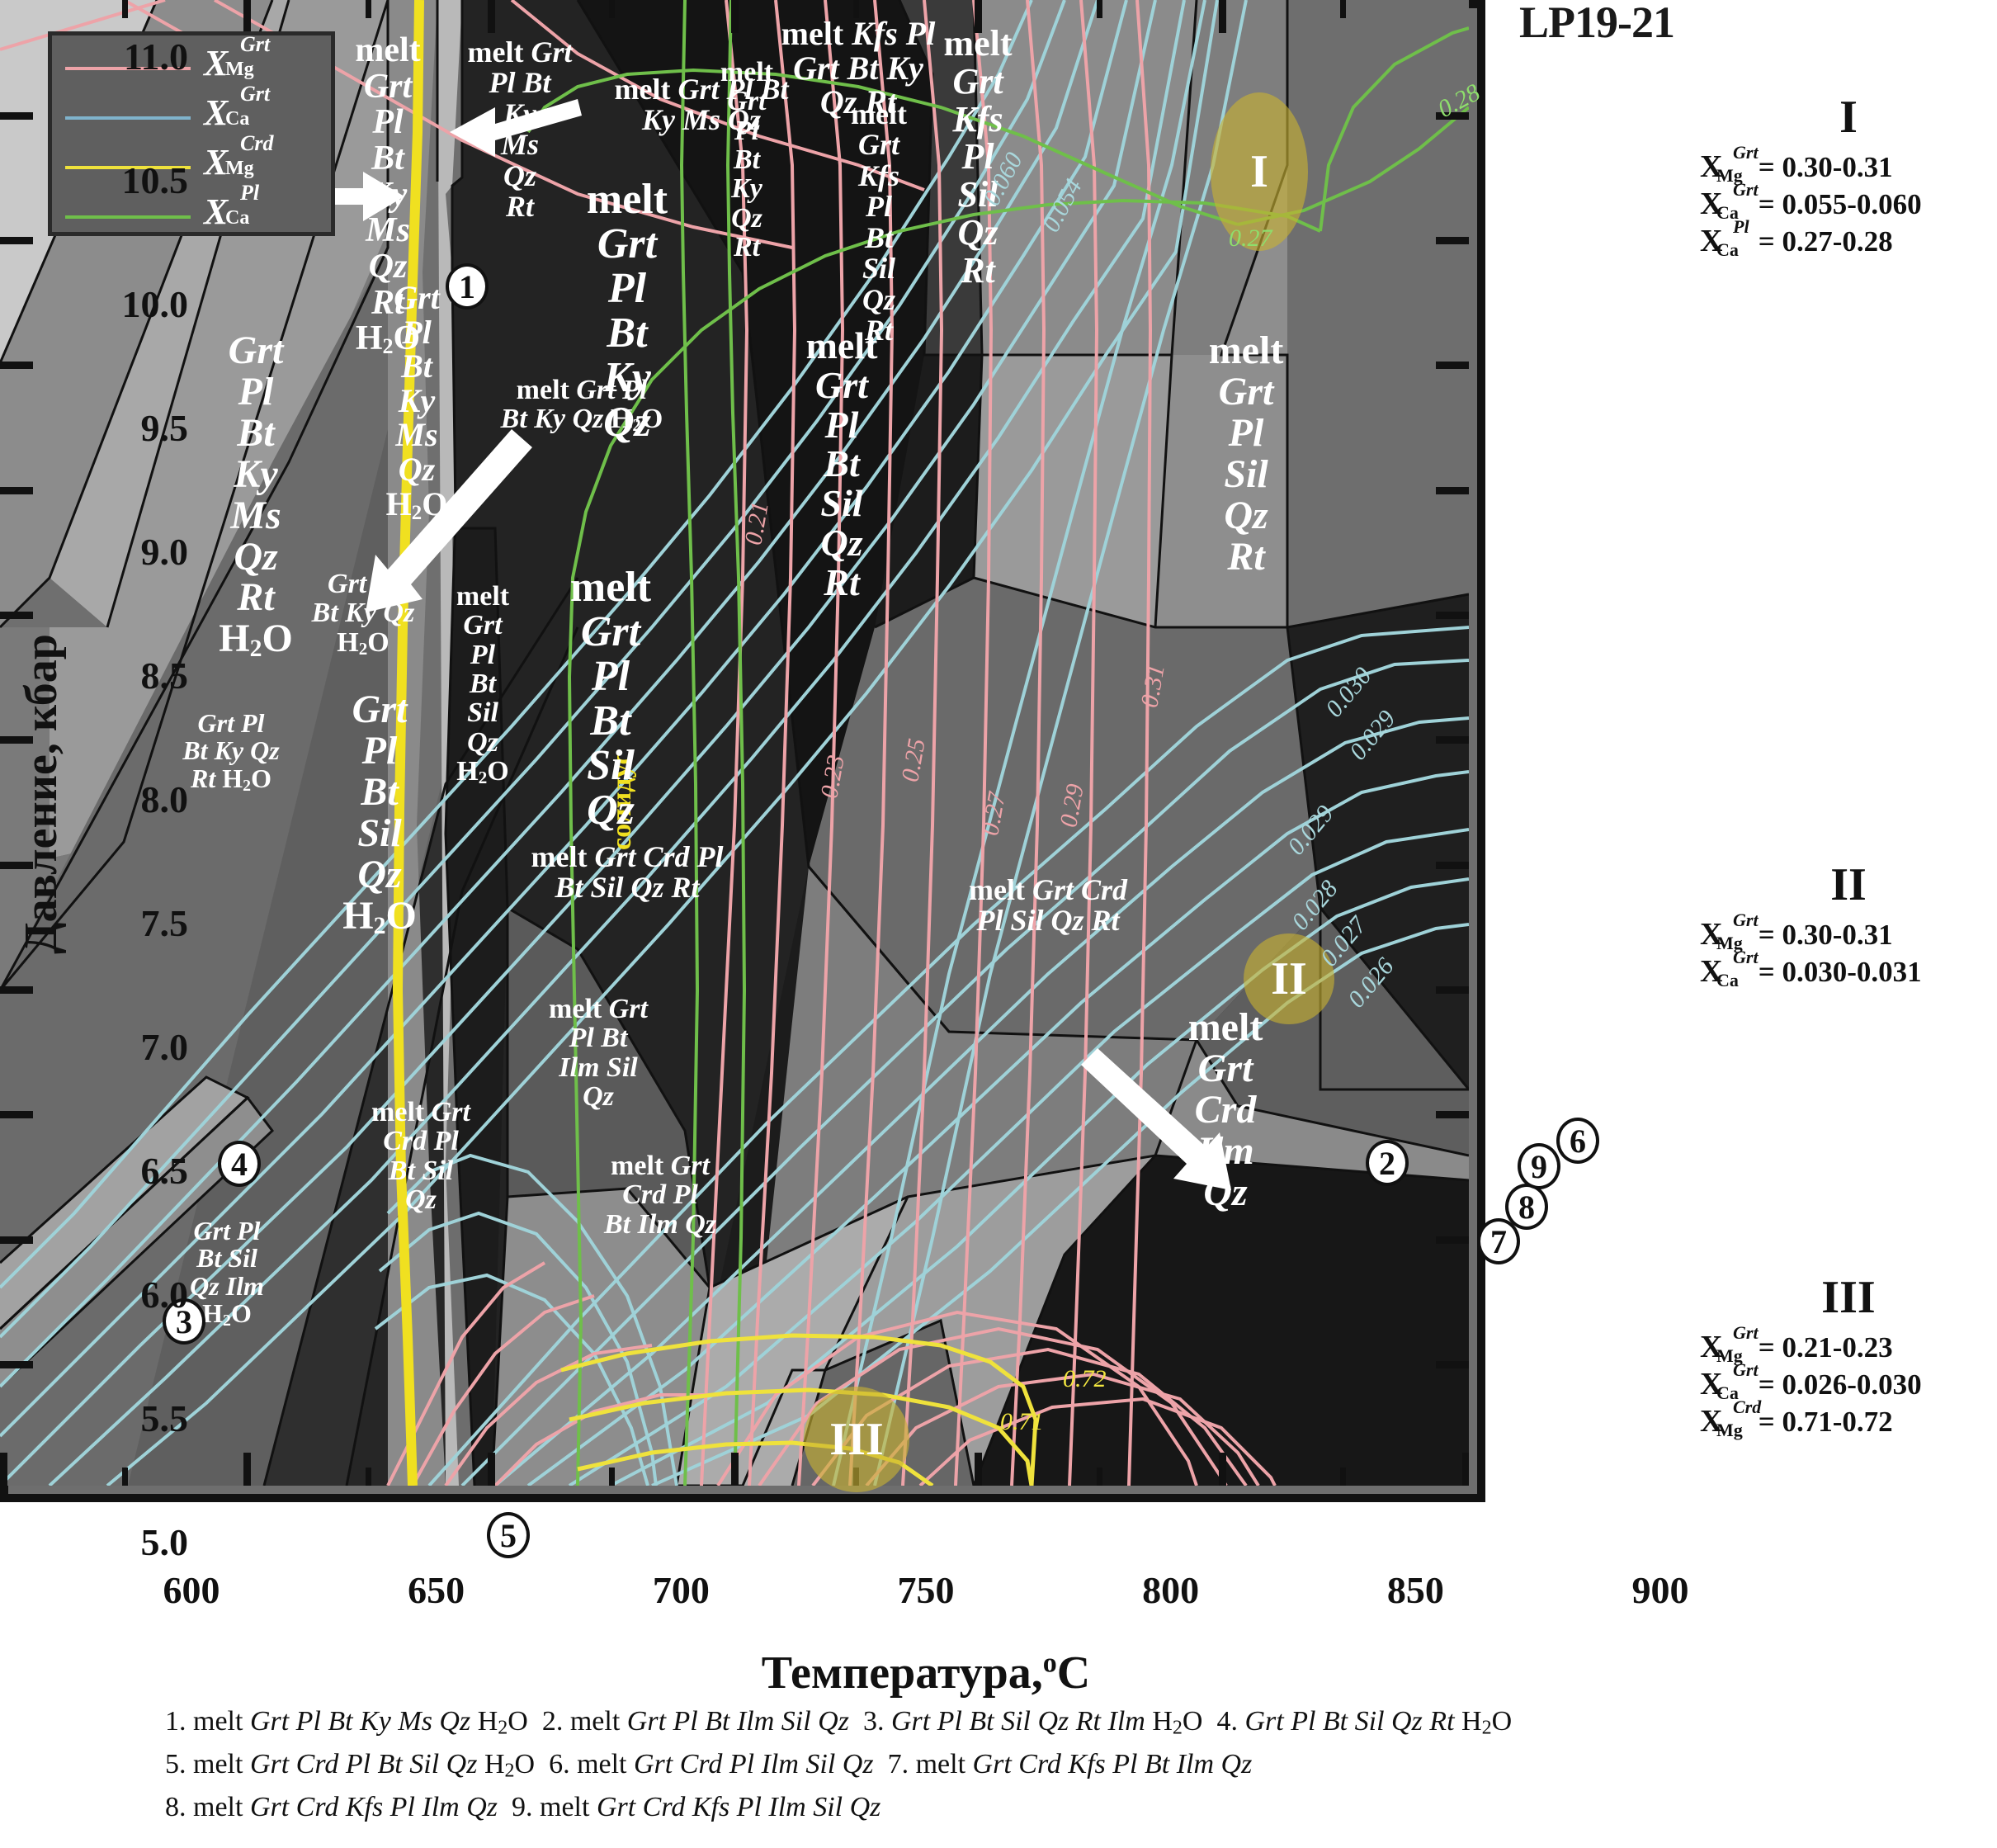  What do you see at coordinates (155, 180) in the screenshot?
I see `y-tick-label: 10.5` at bounding box center [155, 180].